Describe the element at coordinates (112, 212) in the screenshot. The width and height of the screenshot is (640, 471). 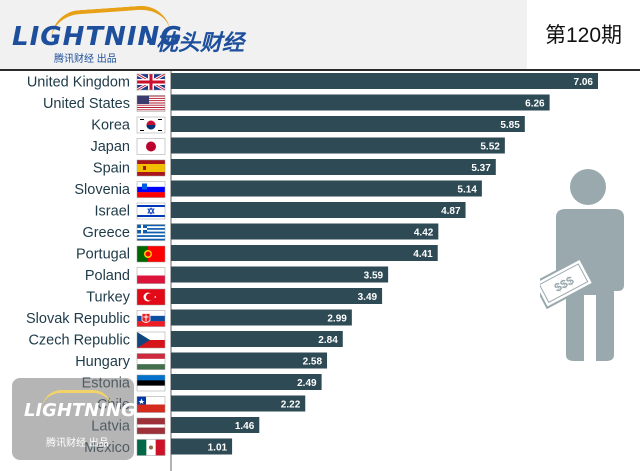
I see `category-label: Israel` at that location.